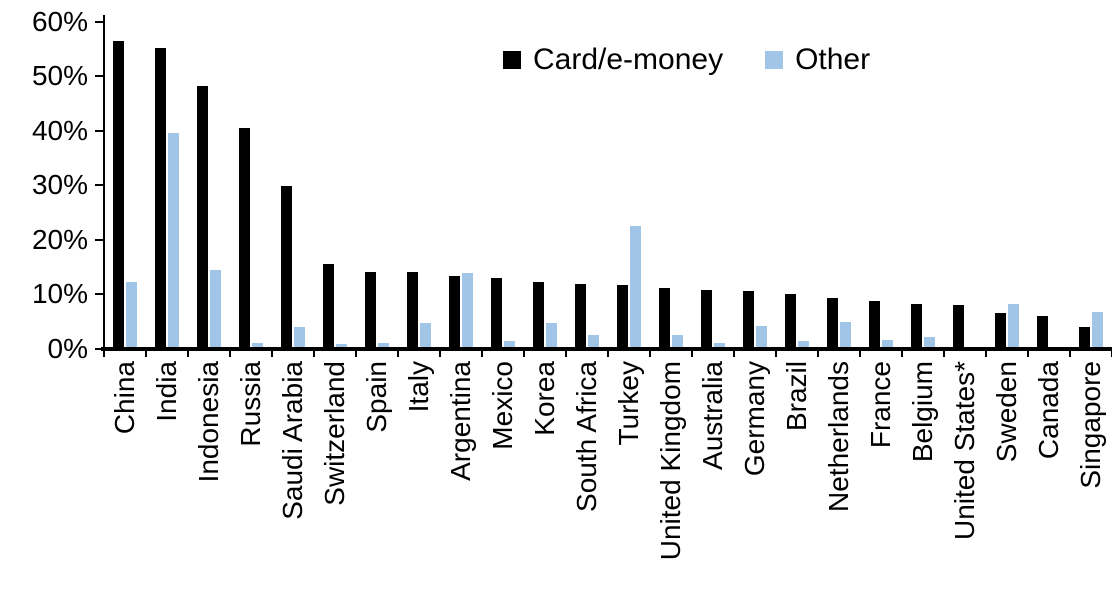  Describe the element at coordinates (250, 404) in the screenshot. I see `x-label-russia: Russia` at that location.